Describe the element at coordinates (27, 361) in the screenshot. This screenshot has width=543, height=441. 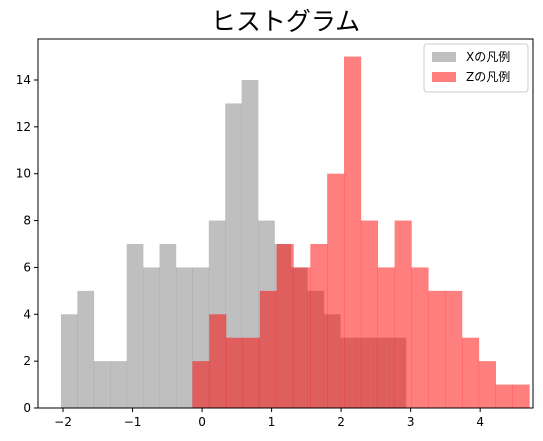
I see `y-tick-label: 2` at that location.